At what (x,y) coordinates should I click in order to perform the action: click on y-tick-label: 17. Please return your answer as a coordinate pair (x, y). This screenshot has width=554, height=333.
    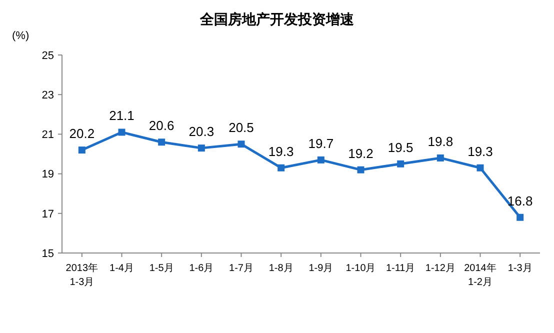
    Looking at the image, I should click on (48, 214).